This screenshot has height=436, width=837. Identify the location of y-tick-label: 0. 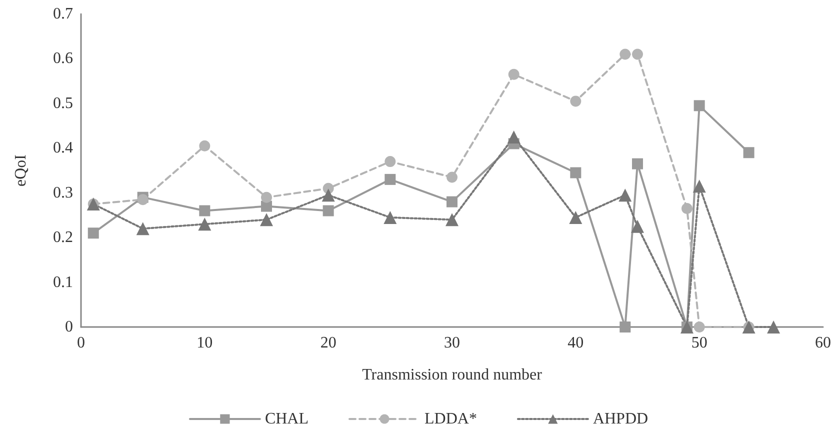
(69, 327).